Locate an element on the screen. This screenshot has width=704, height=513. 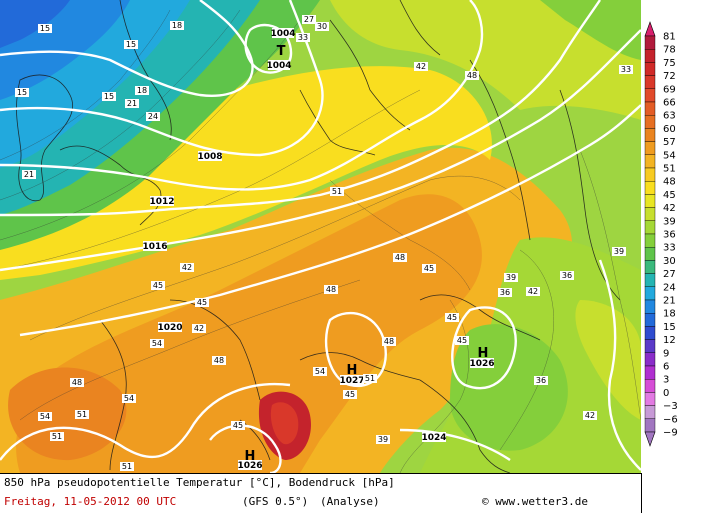
legend-label: 60 is located at coordinates (669, 129).